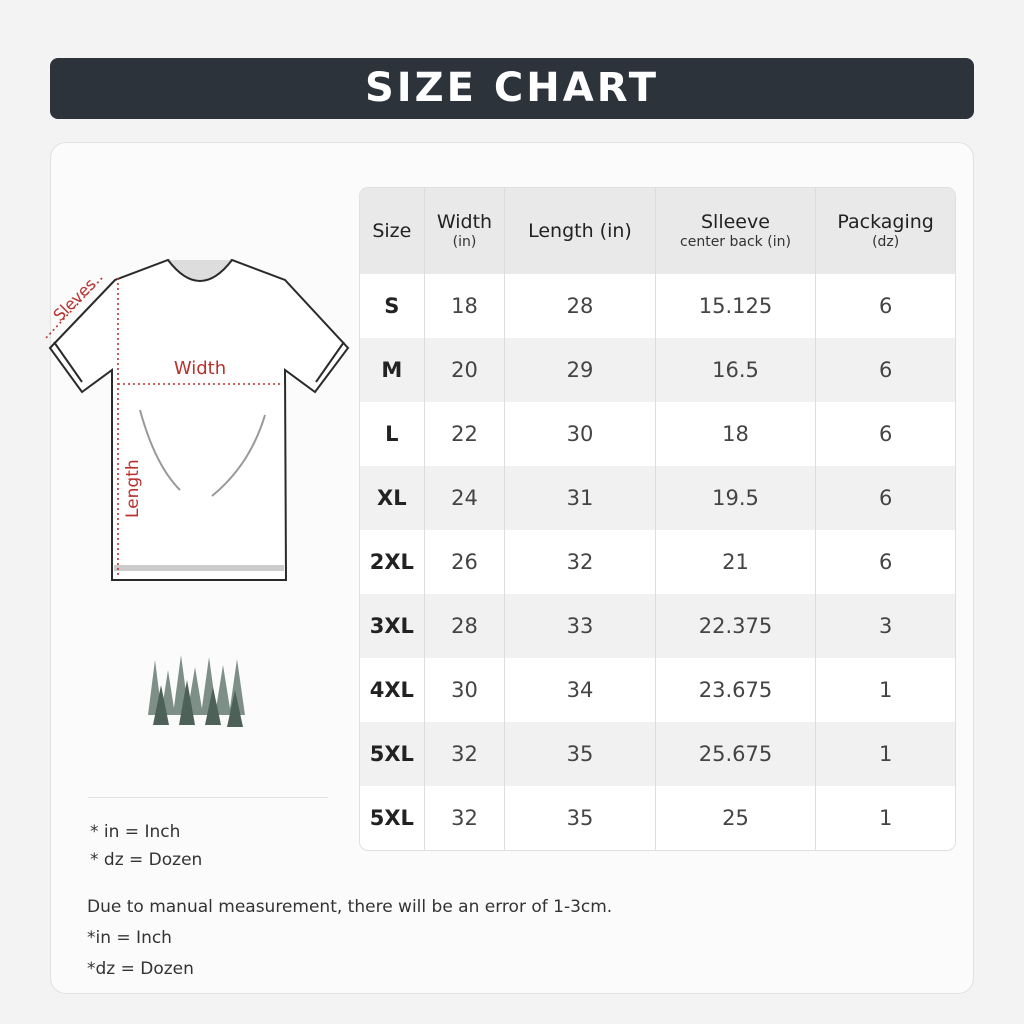 The height and width of the screenshot is (1024, 1024). What do you see at coordinates (196, 691) in the screenshot?
I see `forest-print-image` at bounding box center [196, 691].